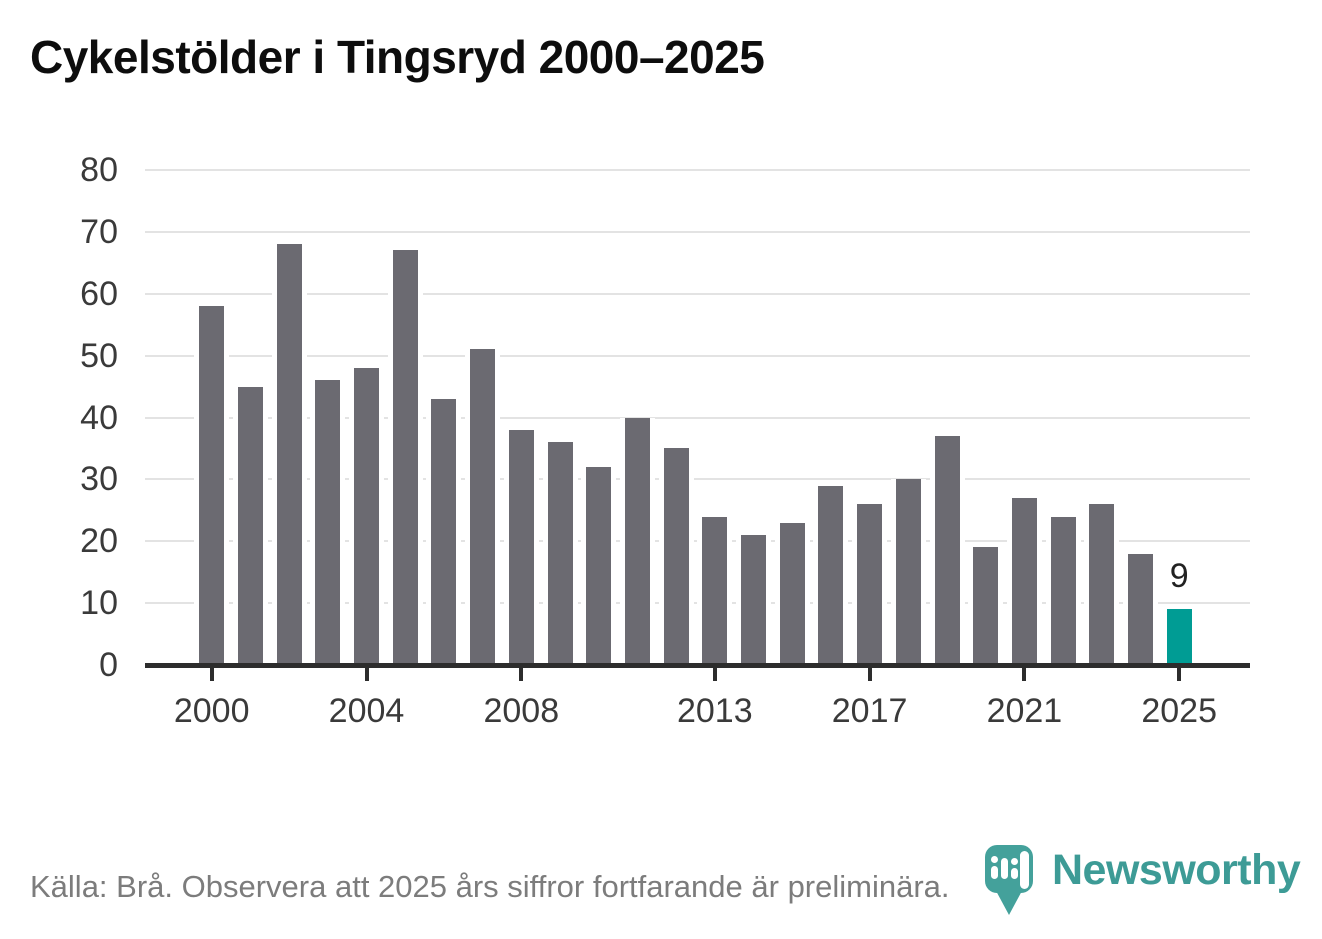 This screenshot has height=939, width=1322. I want to click on y-tick-label: 10, so click(99, 603).